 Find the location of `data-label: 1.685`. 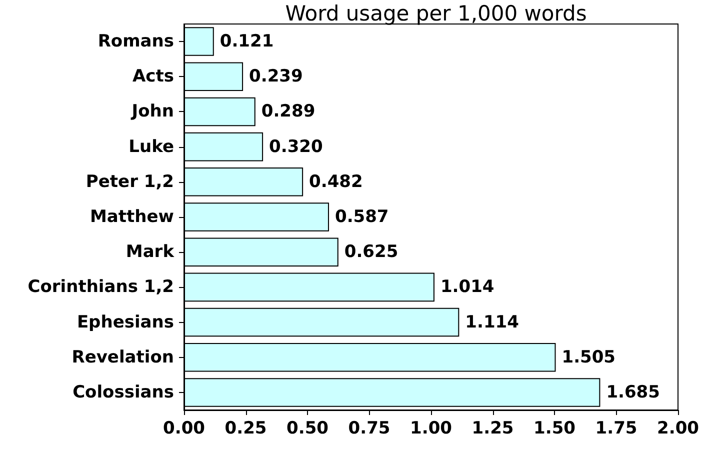

data-label: 1.685 is located at coordinates (633, 392).